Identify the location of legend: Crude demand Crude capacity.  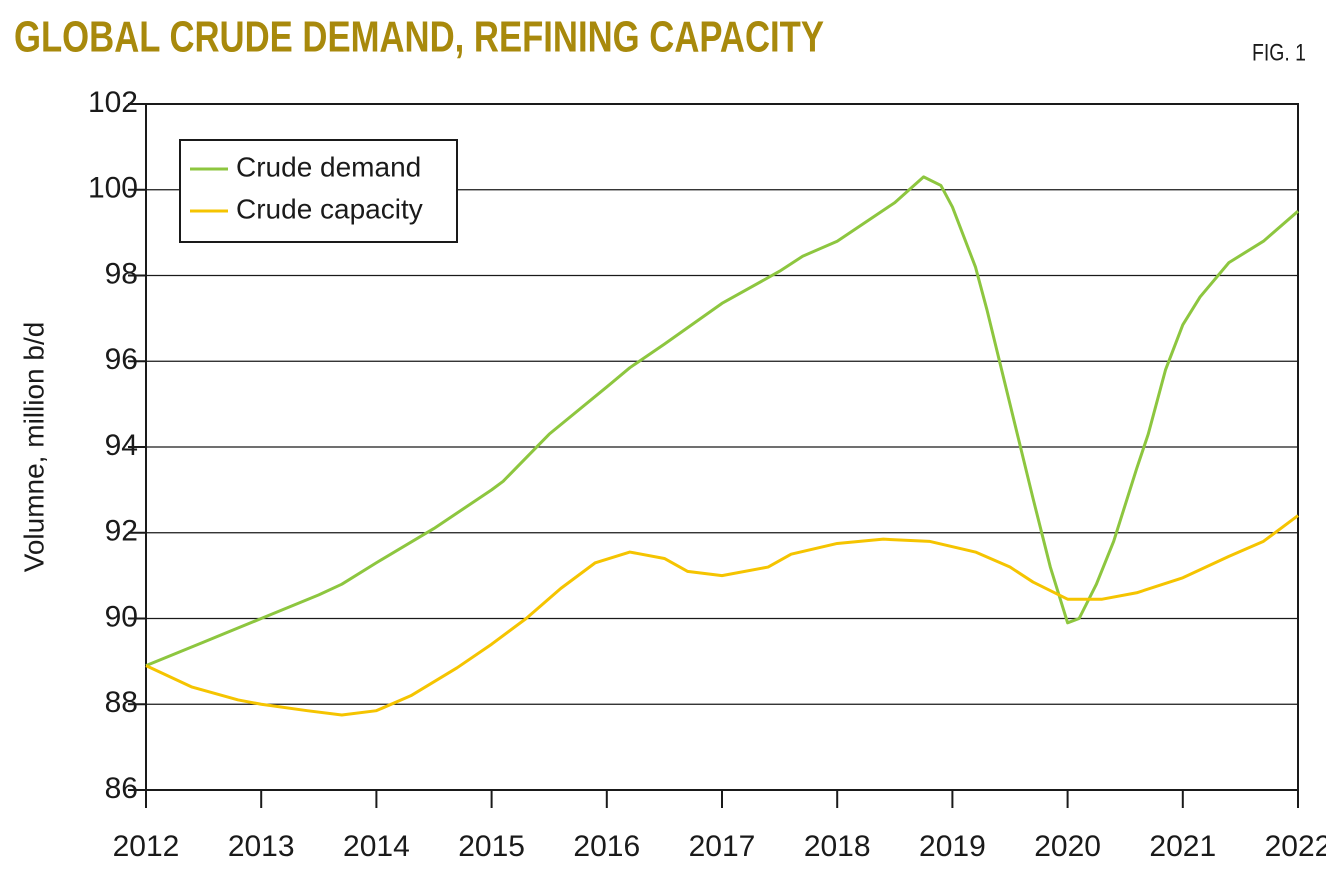
(318, 191).